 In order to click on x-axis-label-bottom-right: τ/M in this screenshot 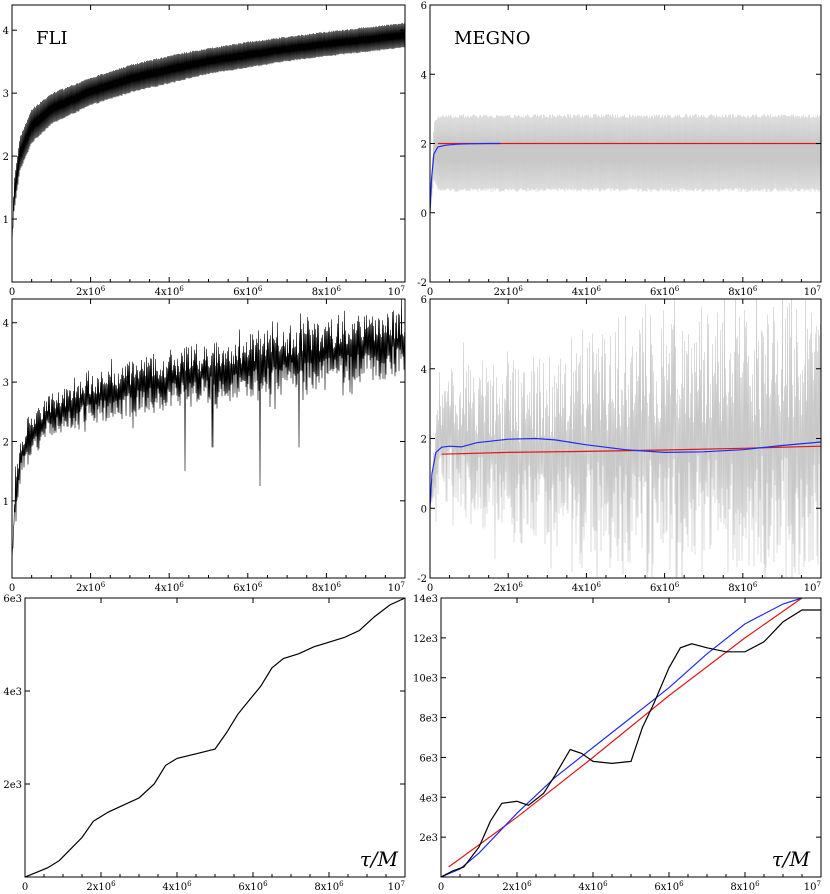, I will do `click(791, 859)`.